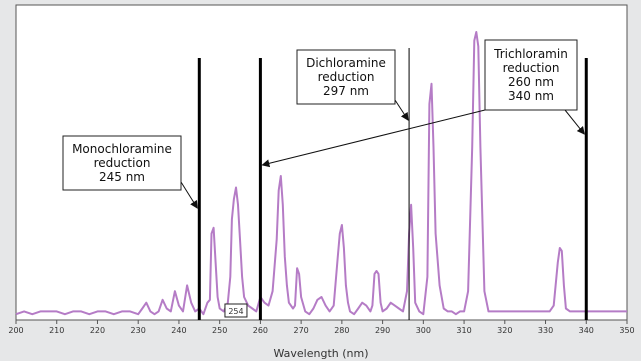  Describe the element at coordinates (346, 91) in the screenshot. I see `annotation-text: 297 nm` at that location.